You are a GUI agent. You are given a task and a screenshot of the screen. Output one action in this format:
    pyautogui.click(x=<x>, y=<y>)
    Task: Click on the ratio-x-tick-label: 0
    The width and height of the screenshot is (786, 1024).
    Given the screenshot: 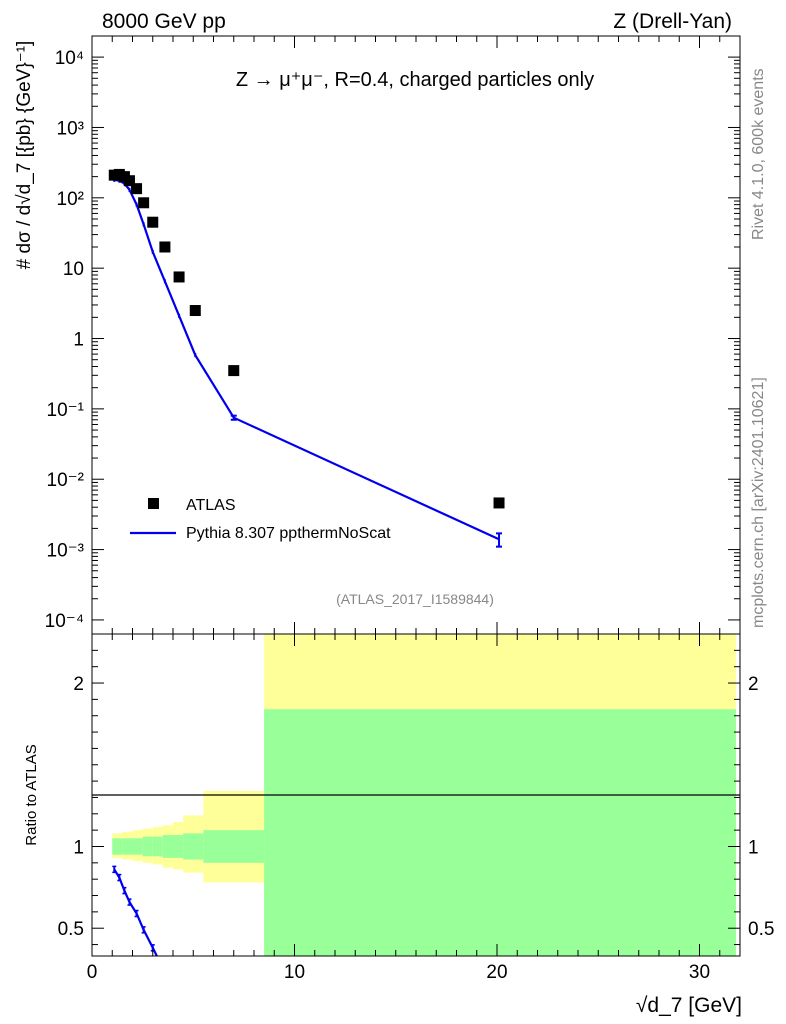 What is the action you would take?
    pyautogui.click(x=92, y=972)
    